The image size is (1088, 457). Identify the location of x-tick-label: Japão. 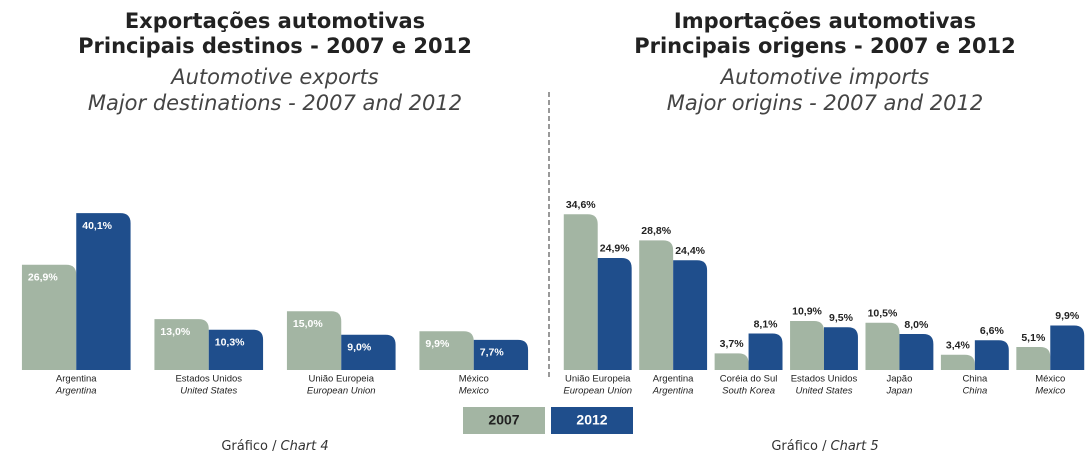
(899, 379).